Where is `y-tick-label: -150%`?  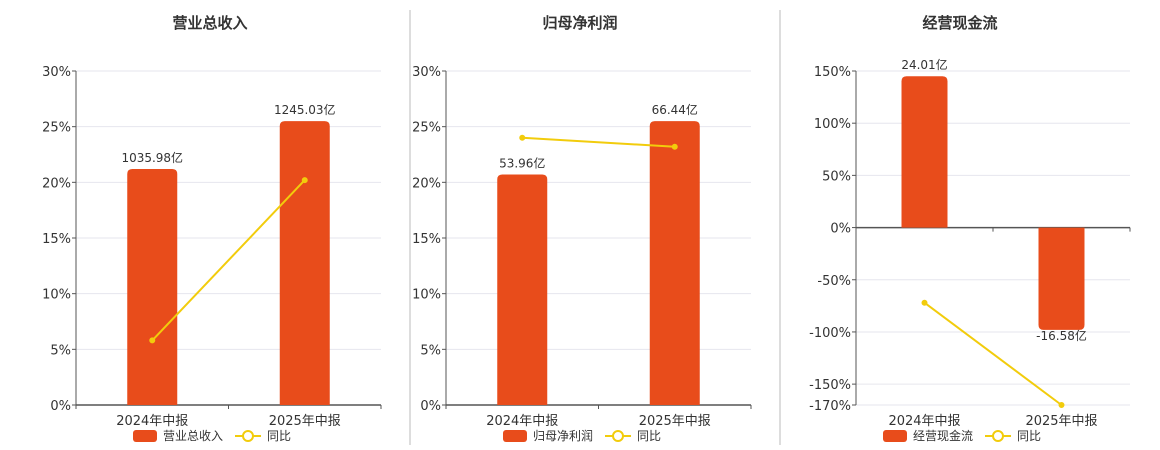
y-tick-label: -150% is located at coordinates (830, 385).